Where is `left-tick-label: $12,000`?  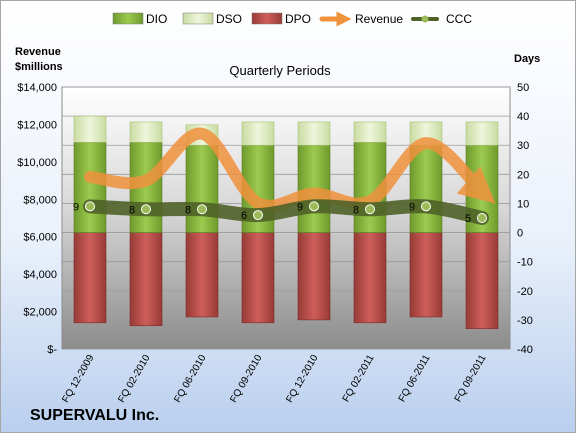
left-tick-label: $12,000 is located at coordinates (37, 125).